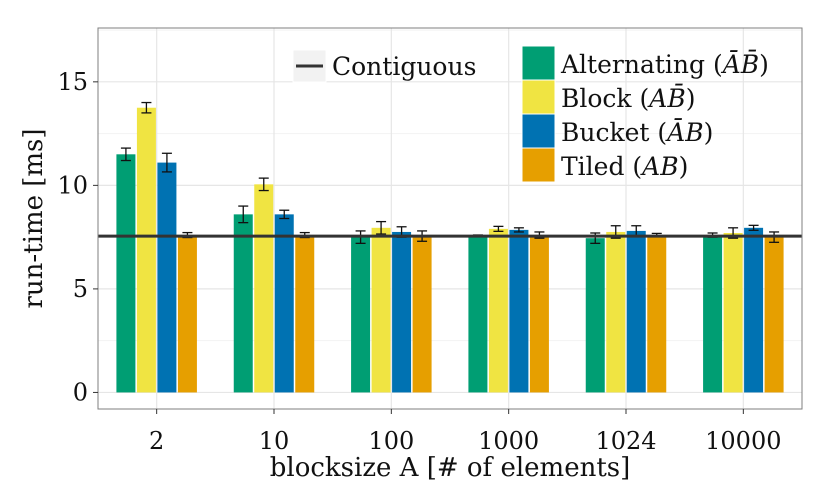 Image resolution: width=830 pixels, height=498 pixels. I want to click on y-tick-label: 10, so click(72, 185).